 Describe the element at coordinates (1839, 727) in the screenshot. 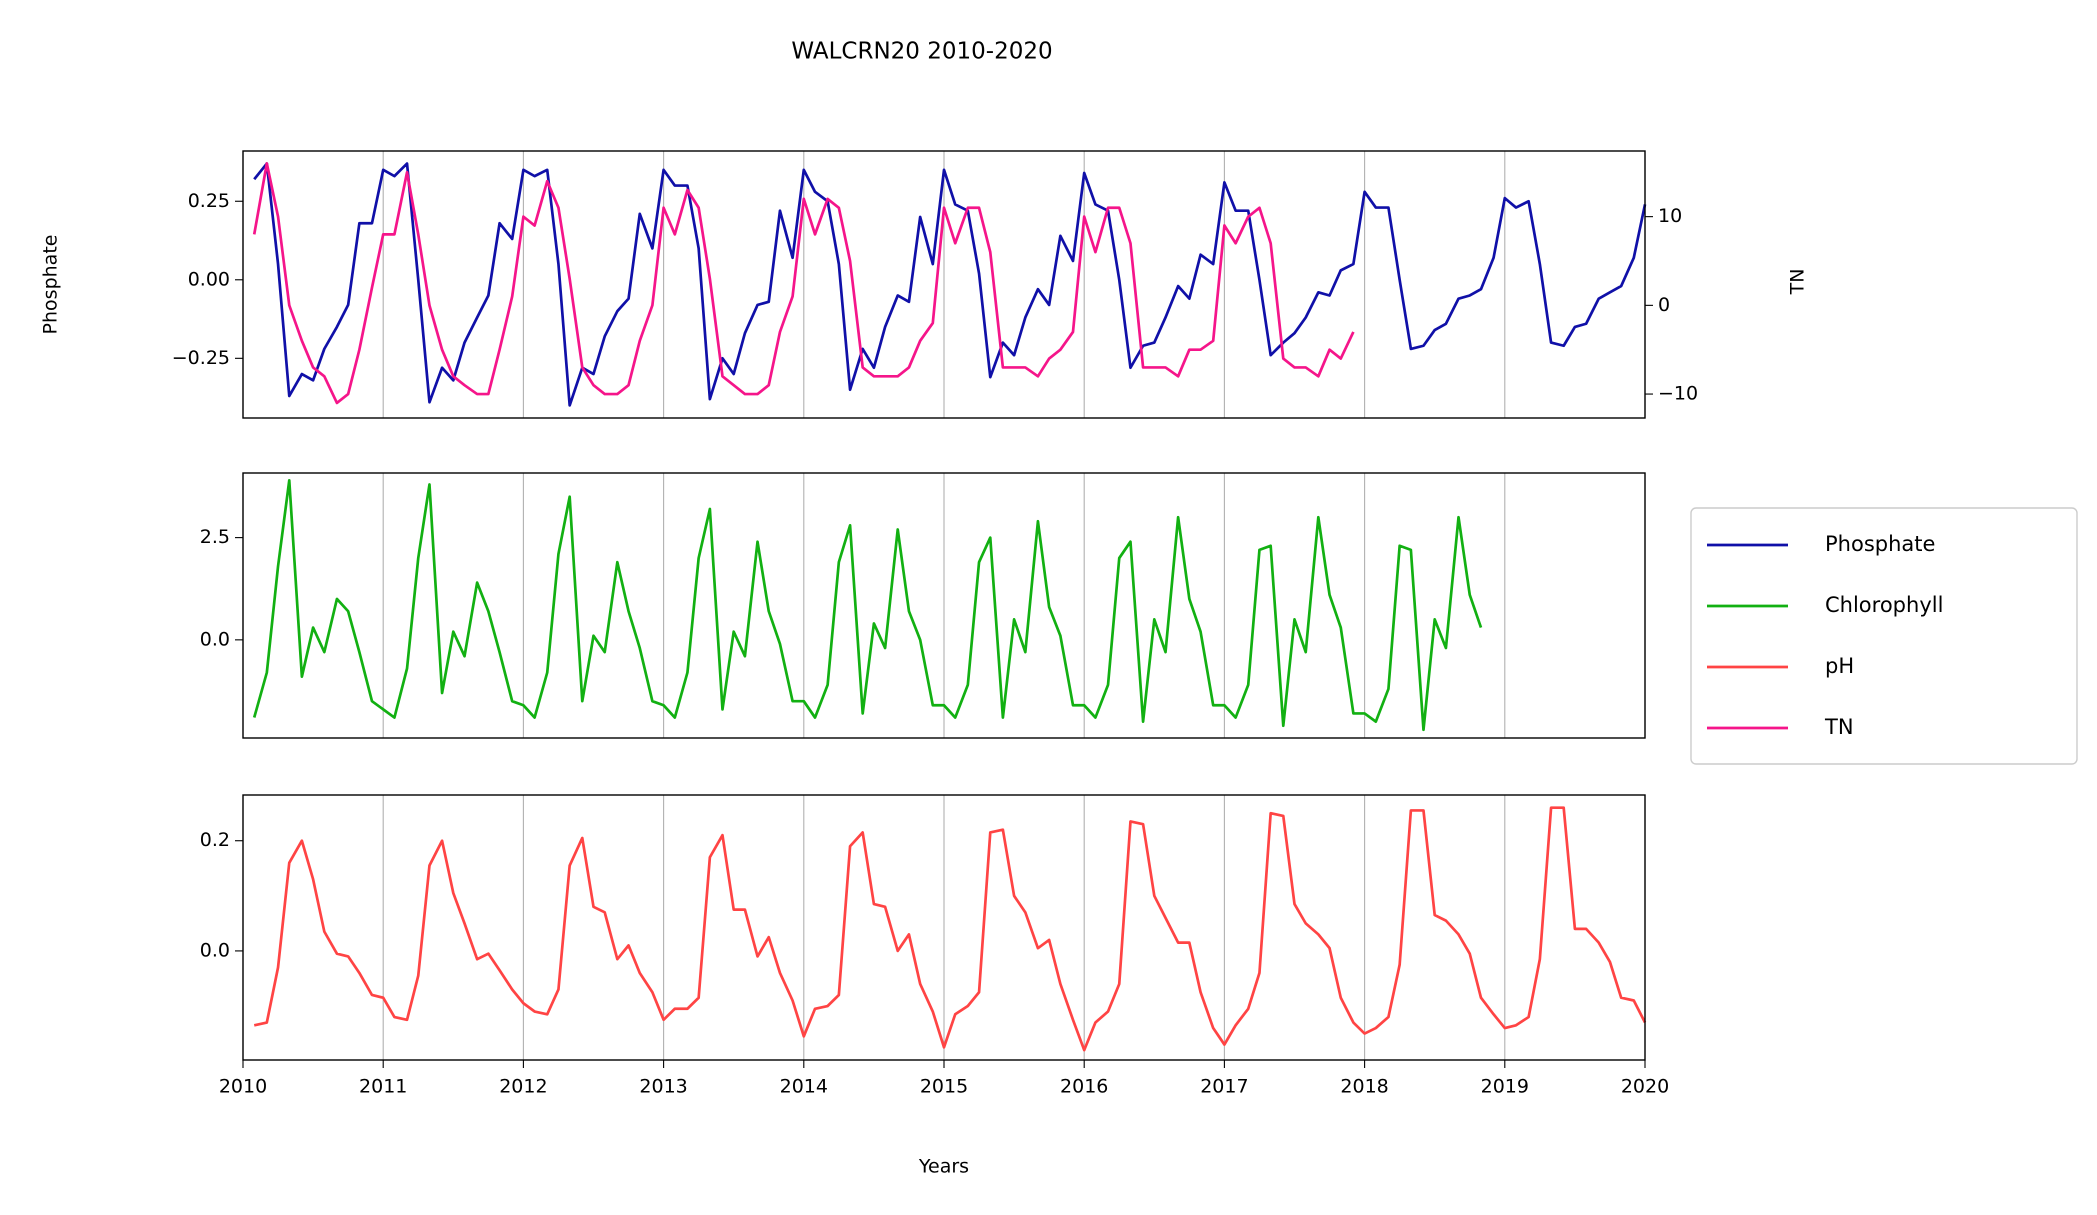

I see `legend-label: TN` at that location.